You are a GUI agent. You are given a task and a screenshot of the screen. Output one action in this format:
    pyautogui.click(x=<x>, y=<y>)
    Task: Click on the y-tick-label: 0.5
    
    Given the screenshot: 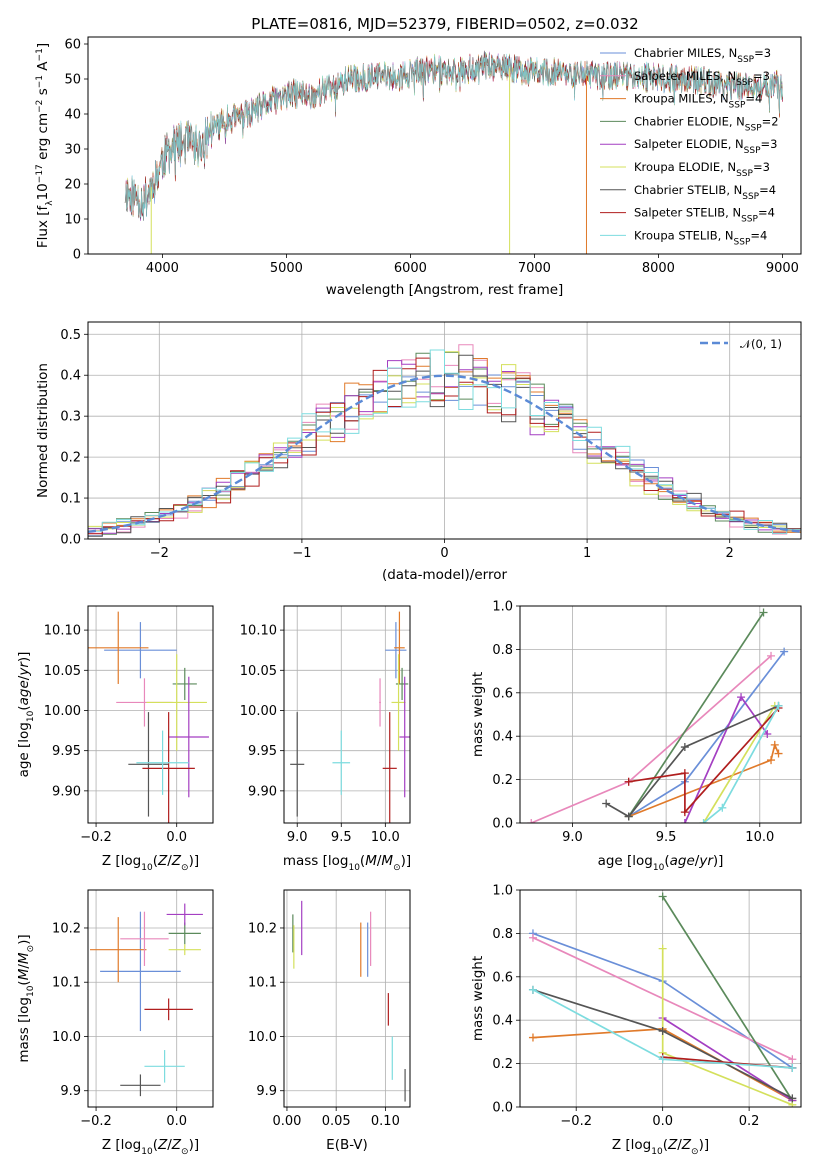 What is the action you would take?
    pyautogui.click(x=70, y=335)
    